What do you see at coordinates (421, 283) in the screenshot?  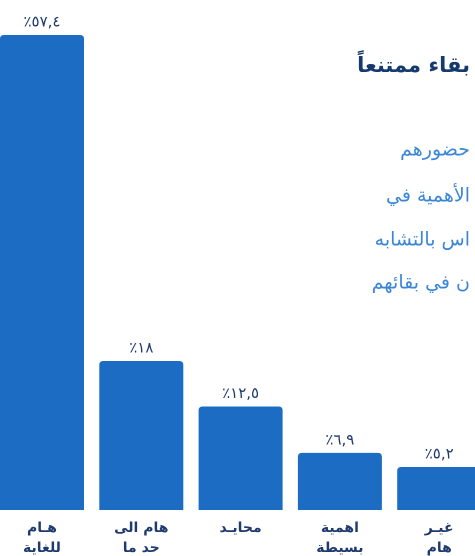 I see `paragraph-line: ن في بقائهم` at bounding box center [421, 283].